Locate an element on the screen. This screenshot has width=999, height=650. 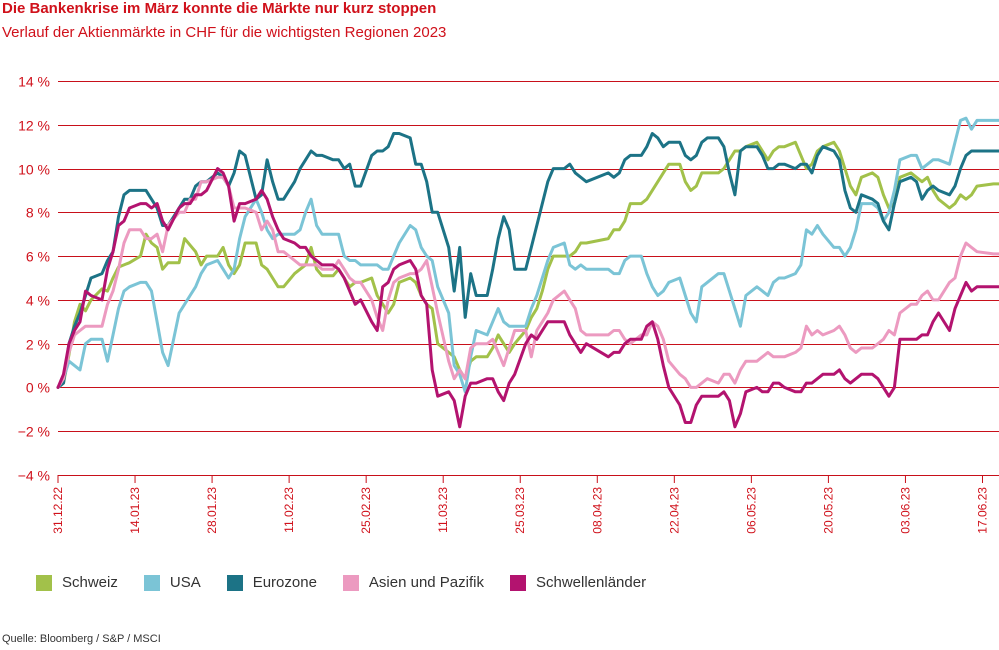
x-tick-label: 22.04.23 is located at coordinates (674, 510).